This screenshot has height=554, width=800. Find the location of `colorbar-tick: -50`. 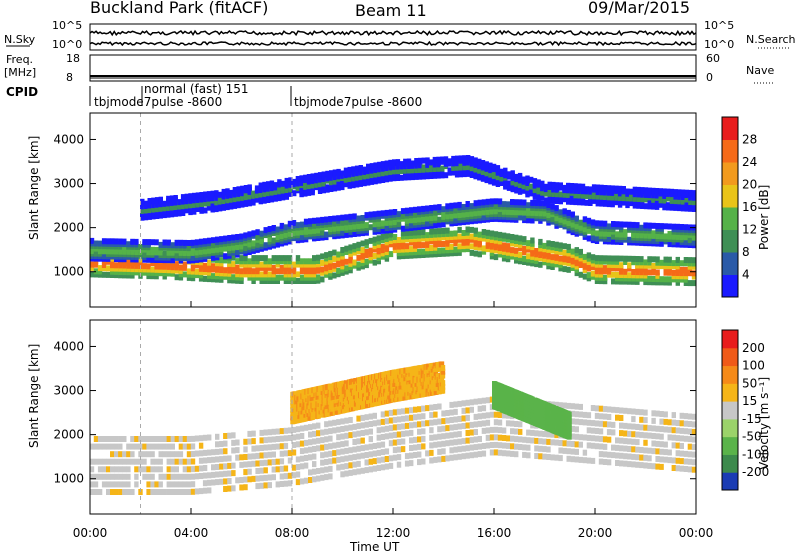

colorbar-tick: -50 is located at coordinates (752, 437).